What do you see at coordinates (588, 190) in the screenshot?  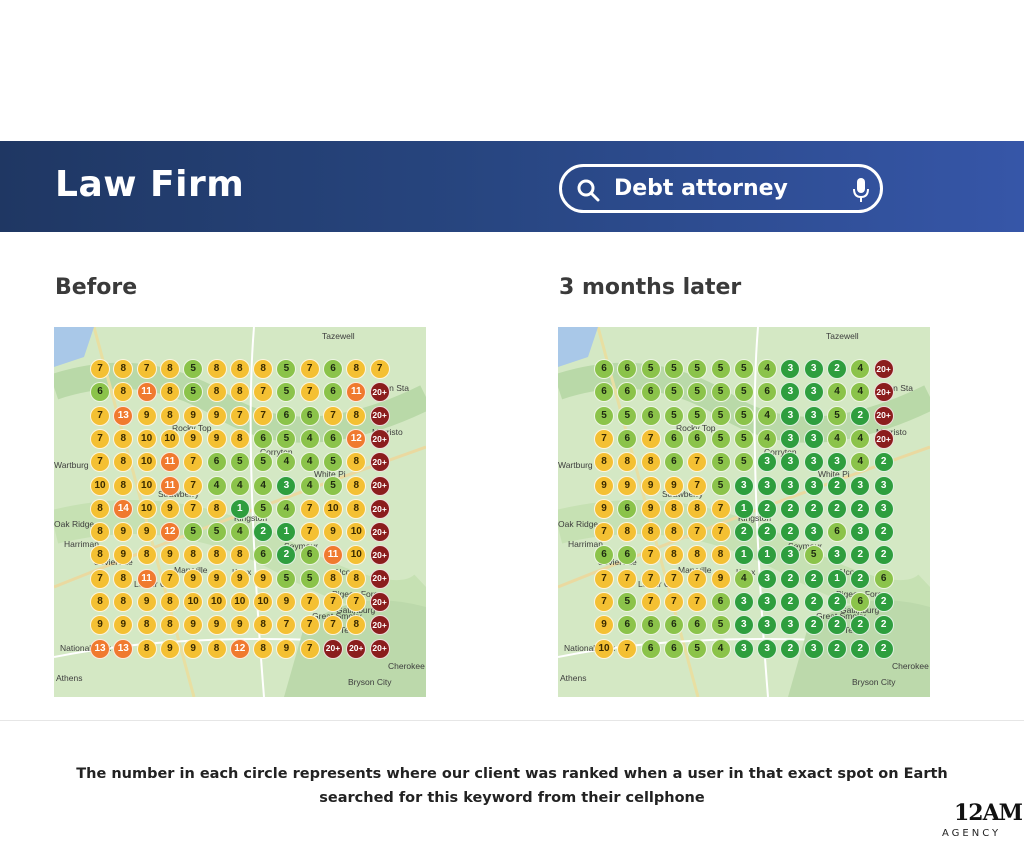 I see `search-icon` at bounding box center [588, 190].